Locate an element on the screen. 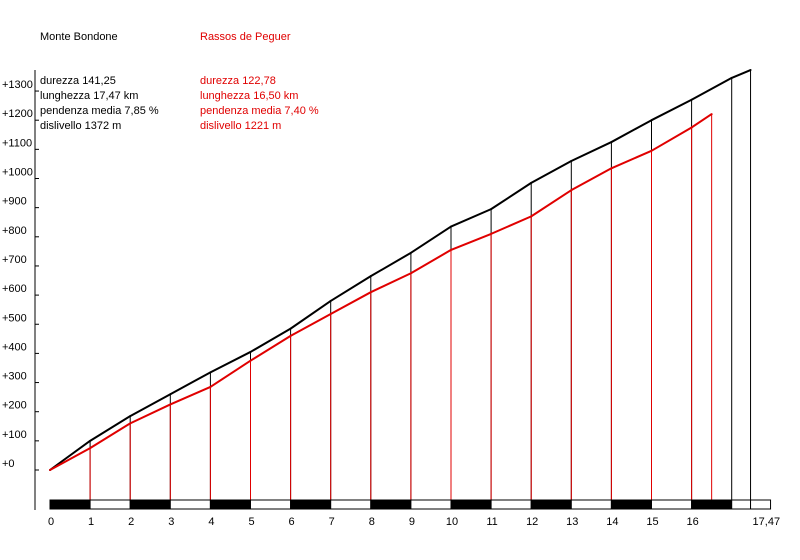  series-1-dislivello: dislivello 1372 m is located at coordinates (81, 126).